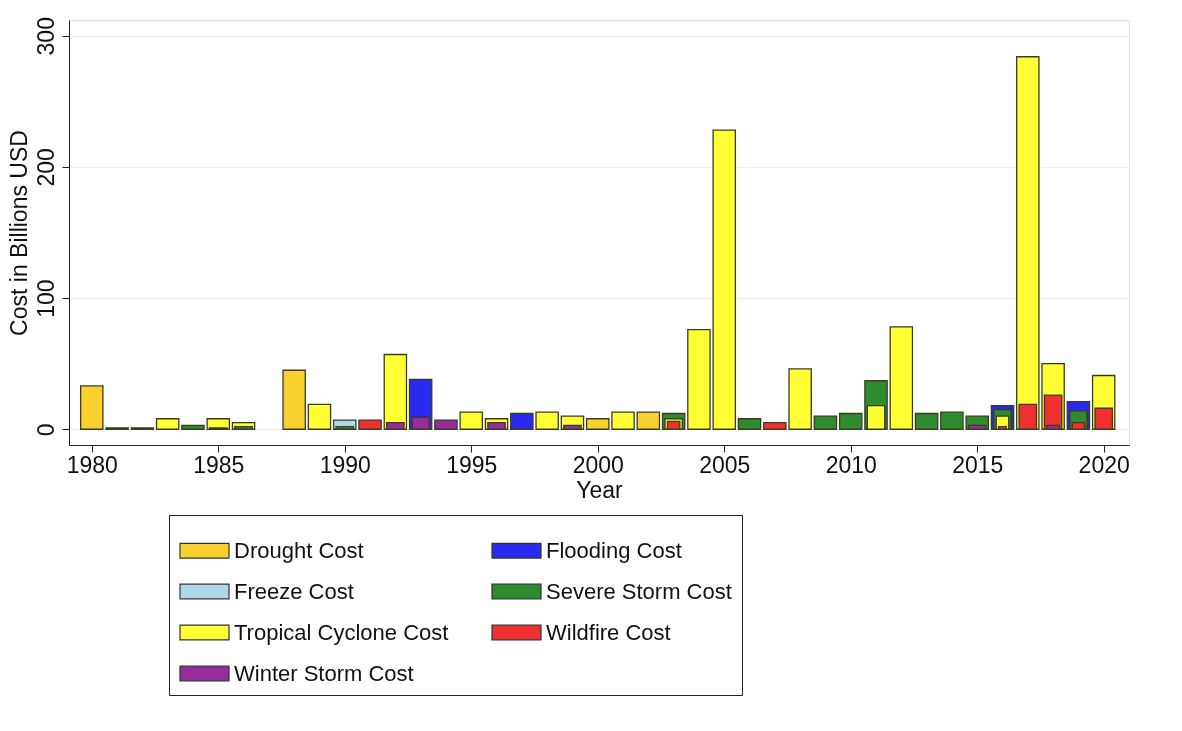 This screenshot has height=731, width=1182. Describe the element at coordinates (92, 464) in the screenshot. I see `x-tick-label: 1980` at that location.